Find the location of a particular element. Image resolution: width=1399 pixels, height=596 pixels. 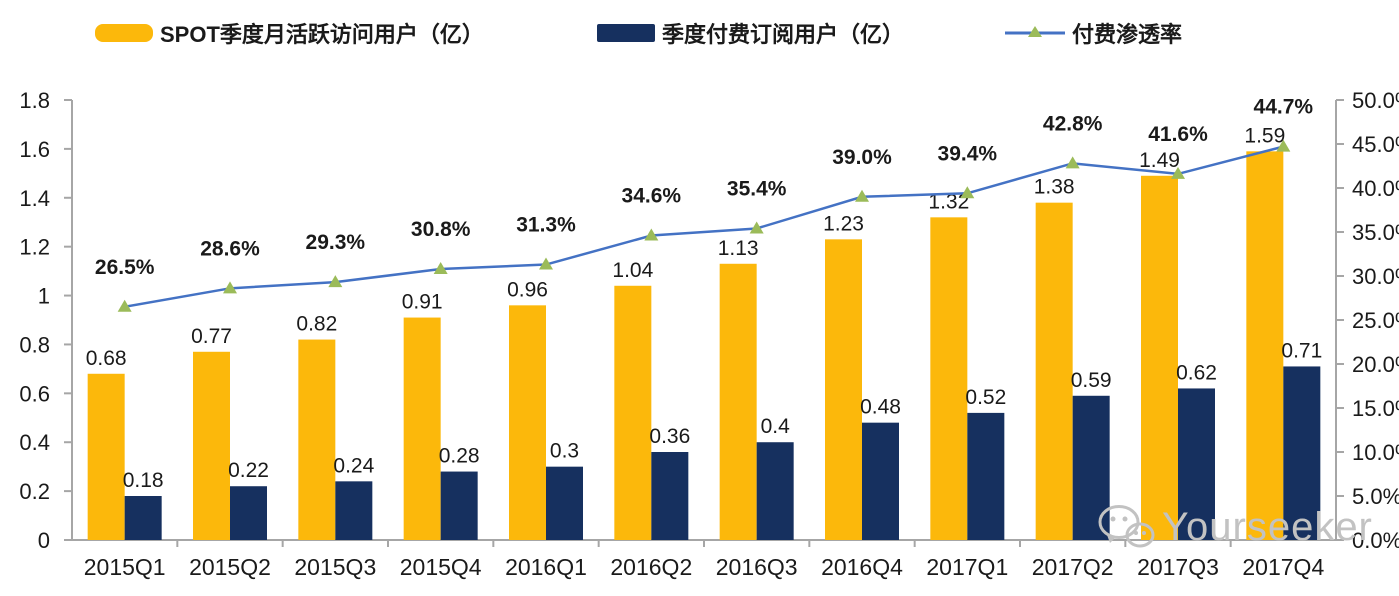

left-axis-tick-label: 1.2 is located at coordinates (34, 247).